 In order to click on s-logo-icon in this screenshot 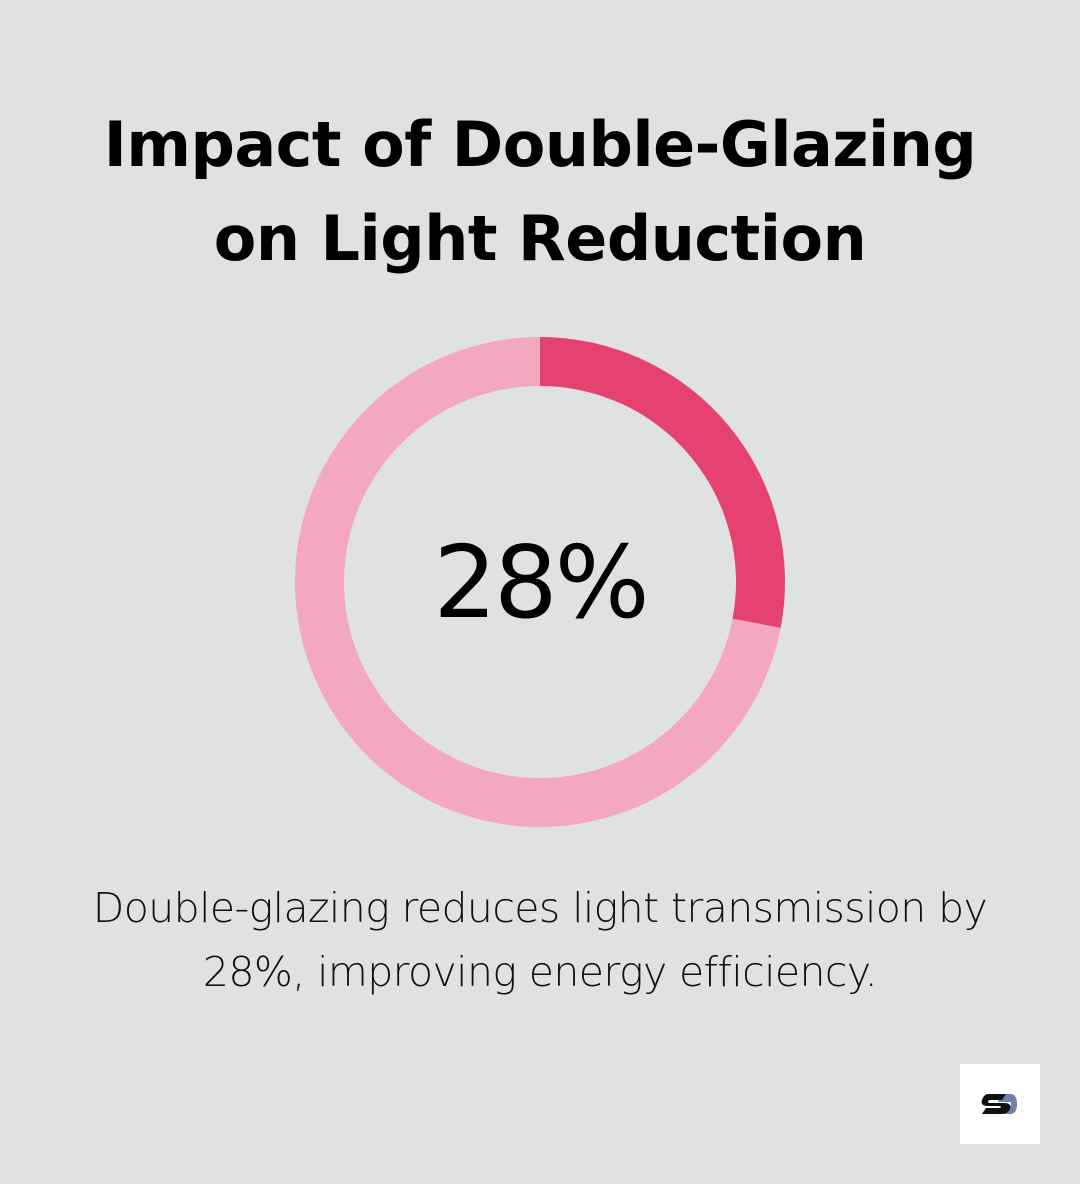, I will do `click(999, 1104)`.